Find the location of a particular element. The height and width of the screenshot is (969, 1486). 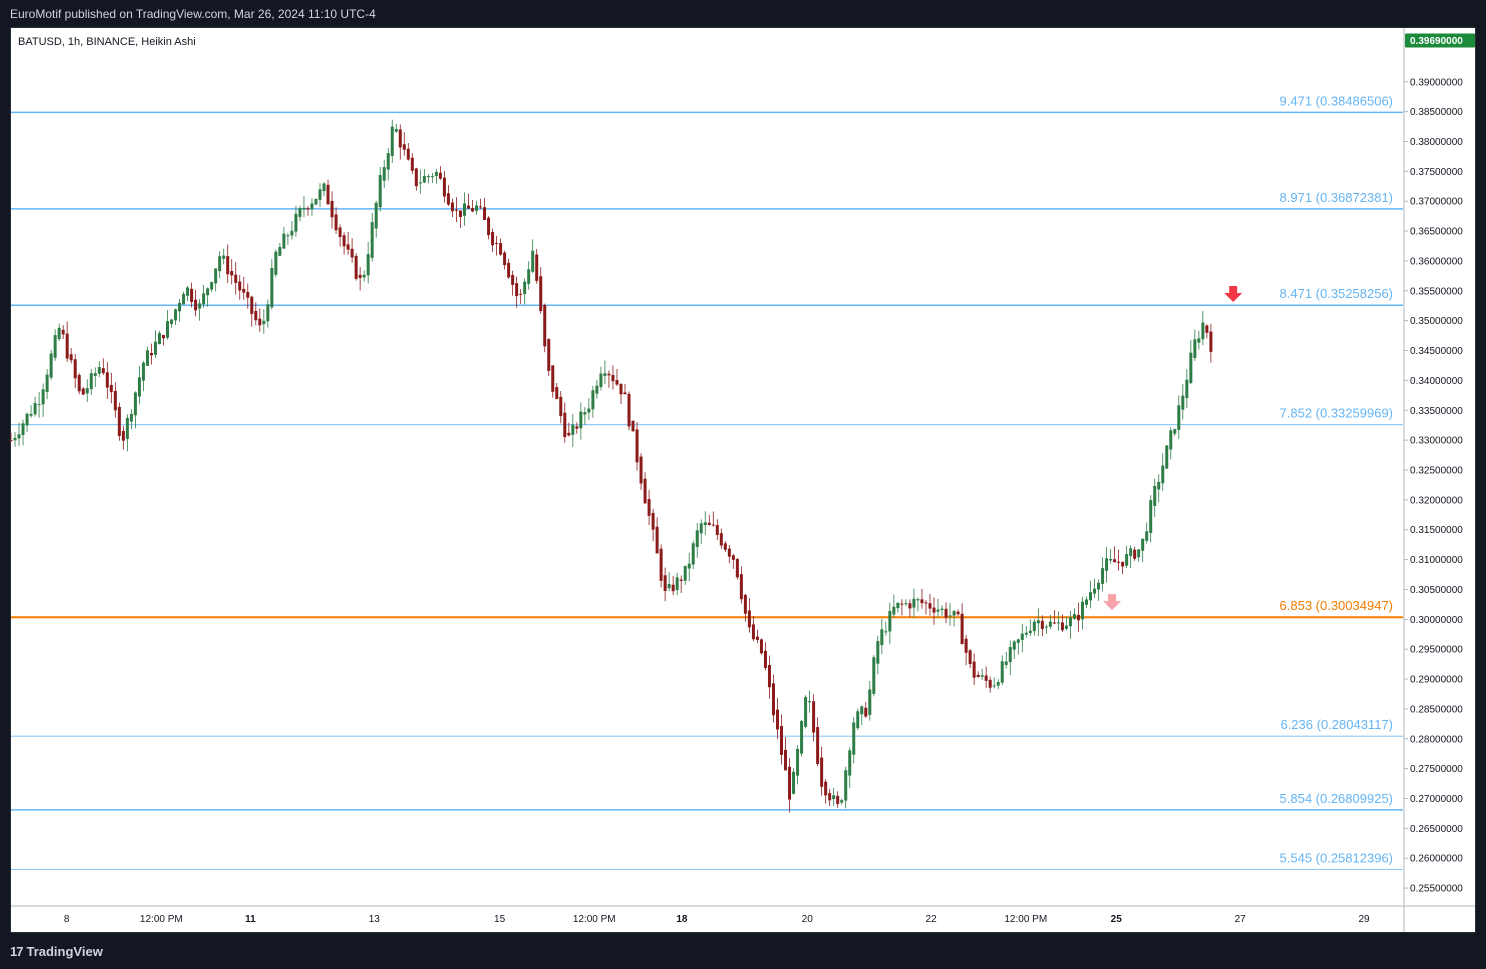

price-tick-label: 0.26500000 is located at coordinates (1436, 829).